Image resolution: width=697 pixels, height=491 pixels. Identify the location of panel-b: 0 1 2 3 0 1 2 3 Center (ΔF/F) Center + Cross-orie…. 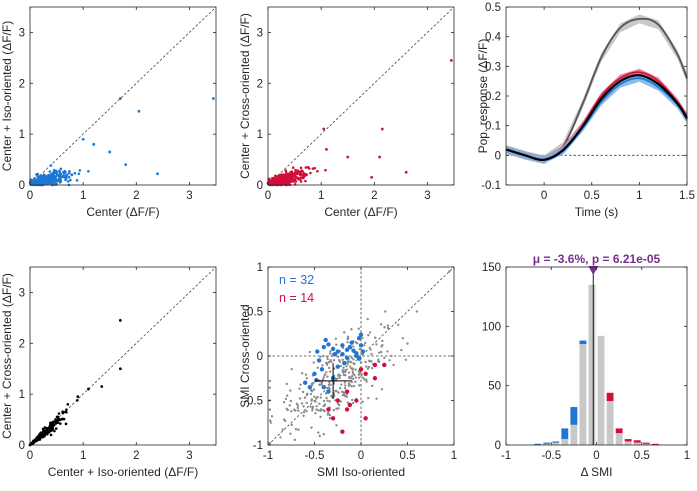
(346, 112).